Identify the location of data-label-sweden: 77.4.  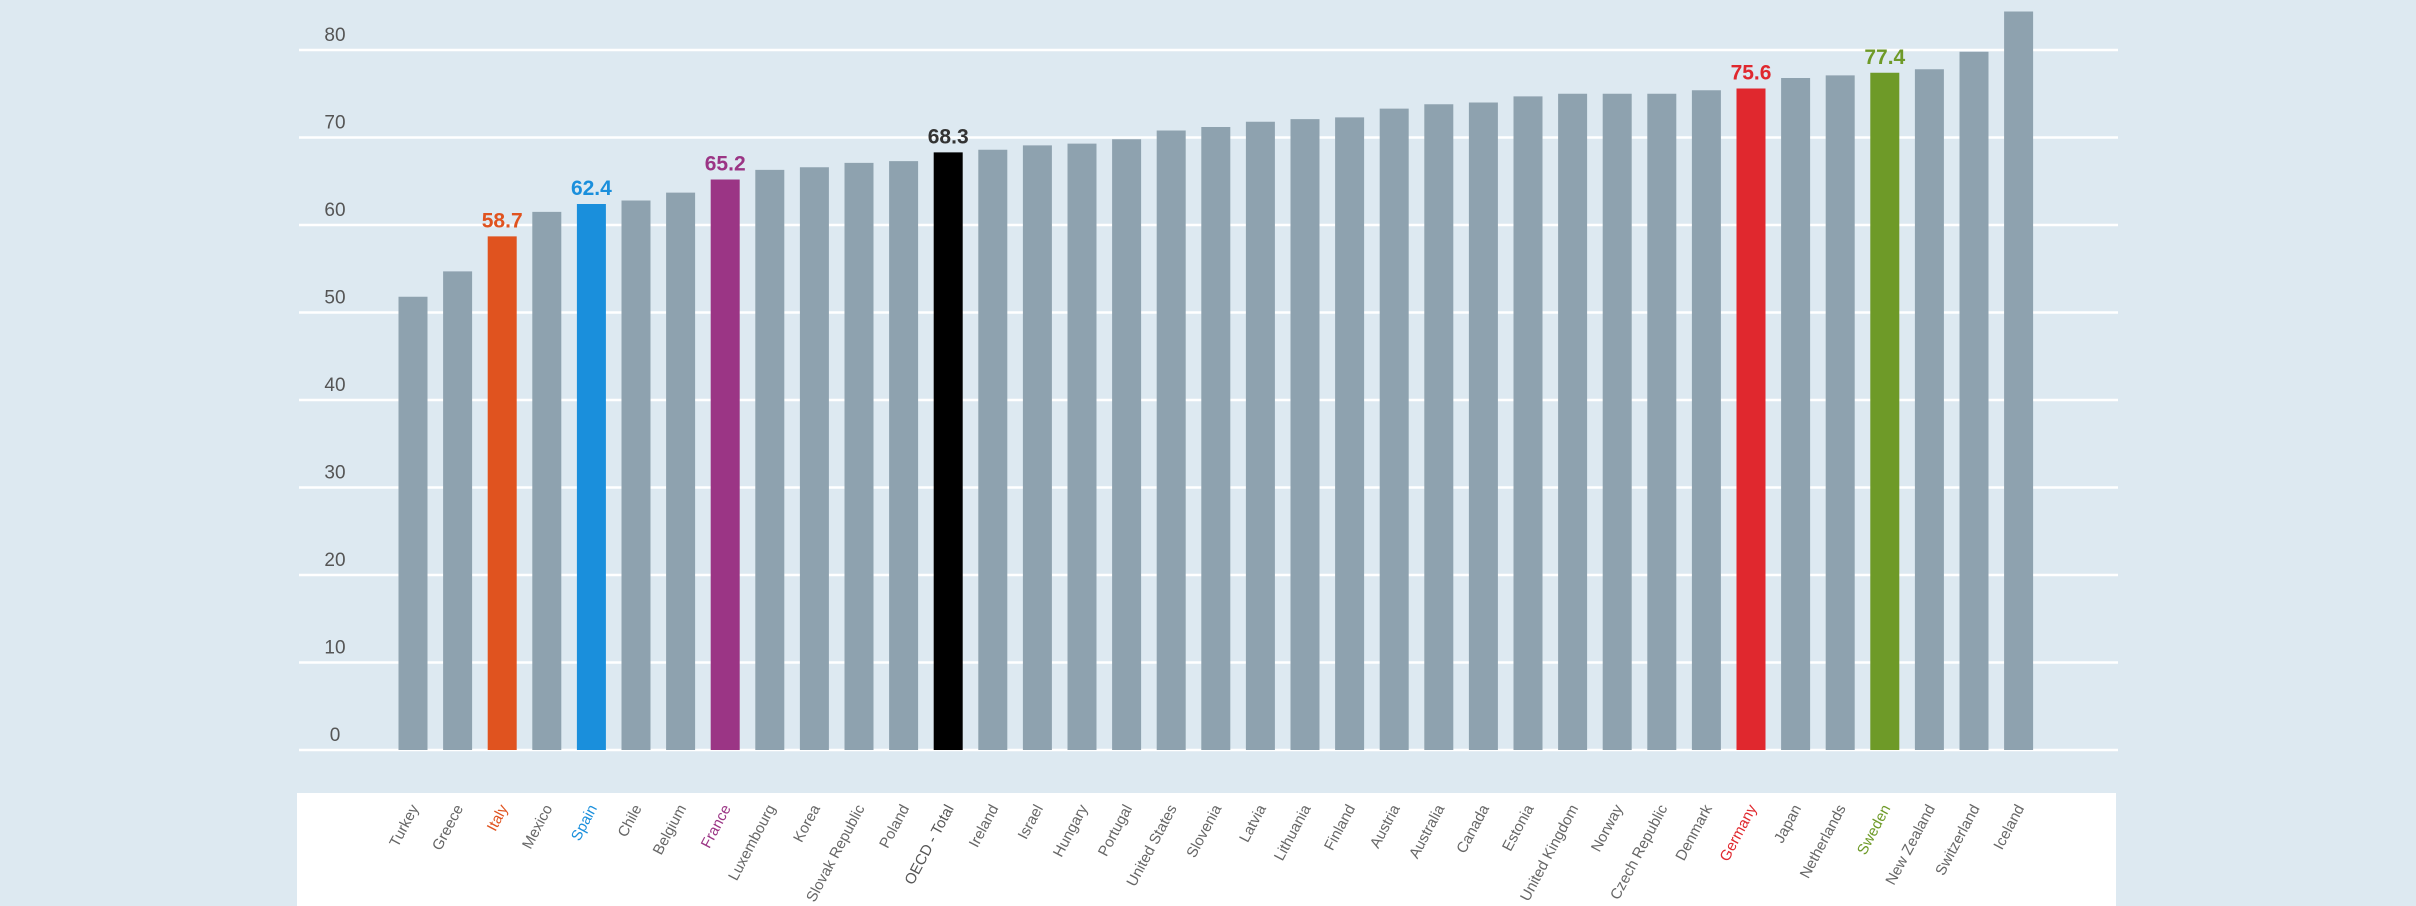
(1884, 57).